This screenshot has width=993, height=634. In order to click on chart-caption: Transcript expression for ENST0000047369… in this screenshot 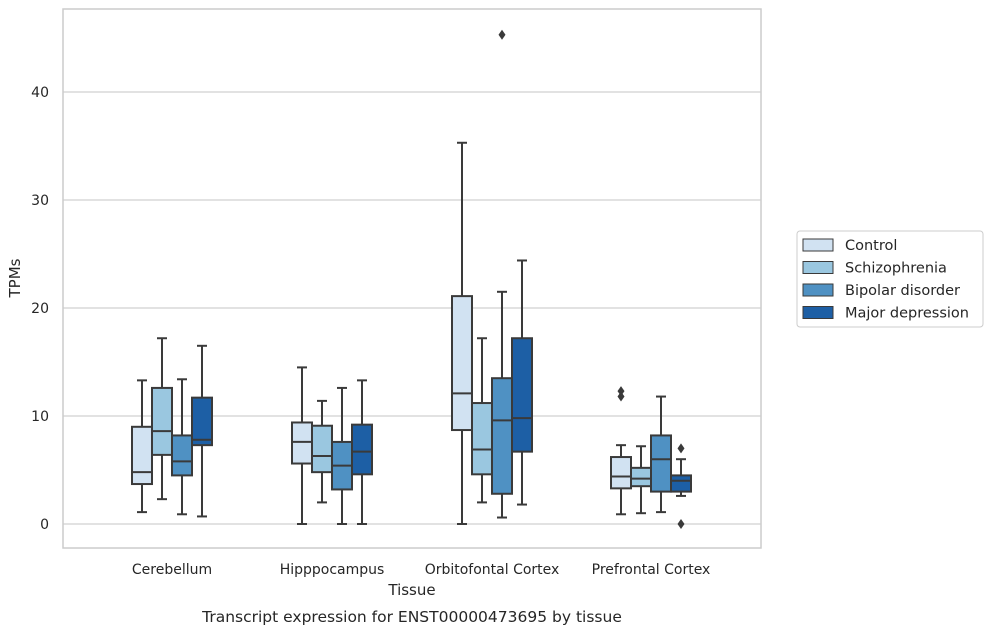, I will do `click(411, 617)`.